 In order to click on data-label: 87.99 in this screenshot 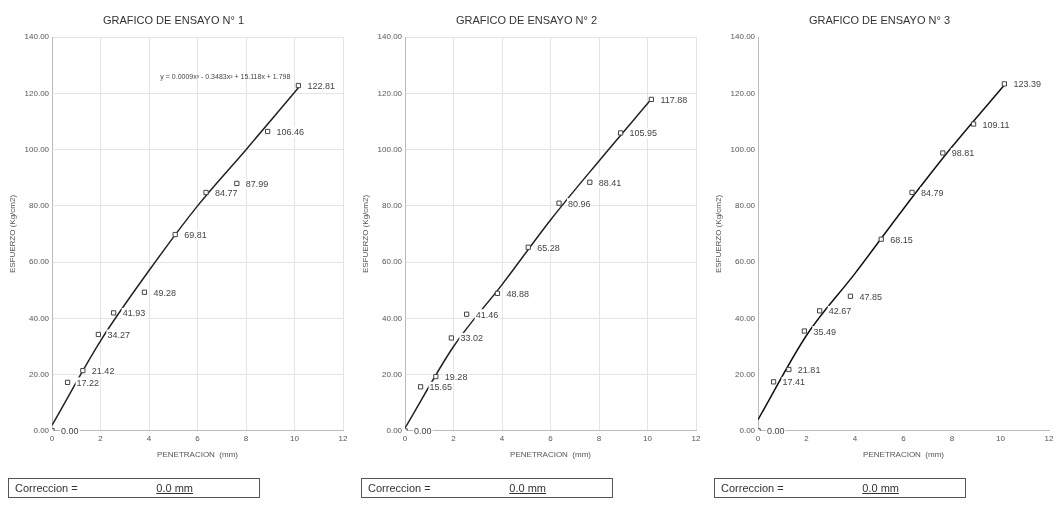, I will do `click(257, 183)`.